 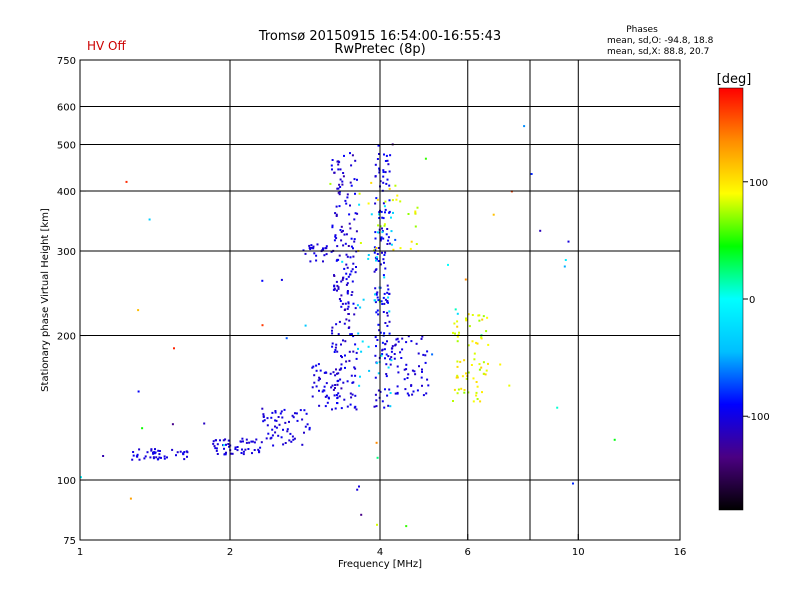 I want to click on y-axis-label: Stationary phase Virtual Height [km], so click(x=45, y=300).